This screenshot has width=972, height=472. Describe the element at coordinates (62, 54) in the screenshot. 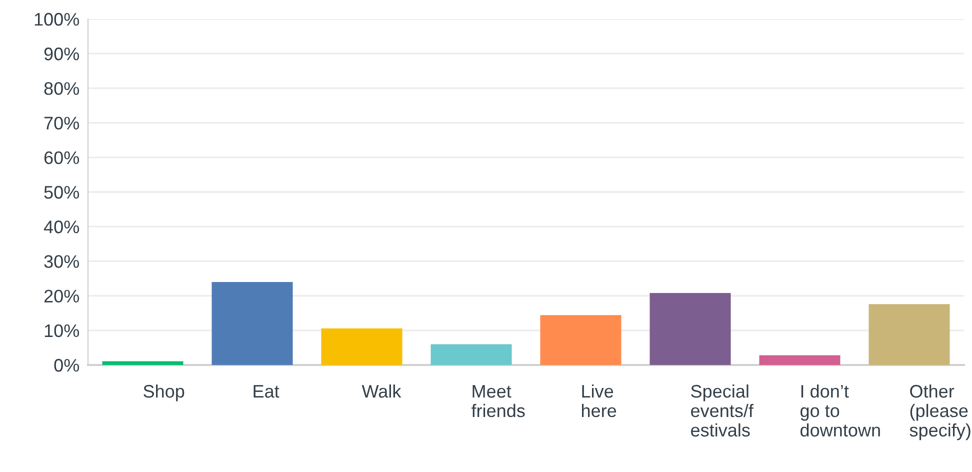

I see `y-tick-label: 90%` at that location.